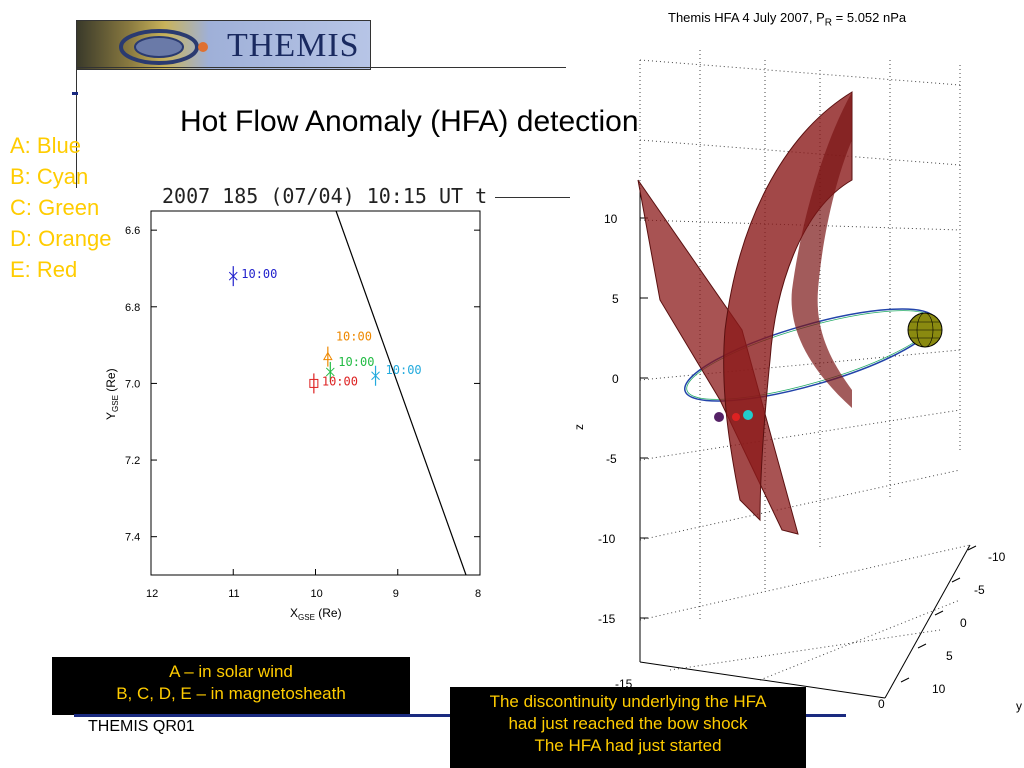  Describe the element at coordinates (748, 415) in the screenshot. I see `probe-b-marker` at that location.